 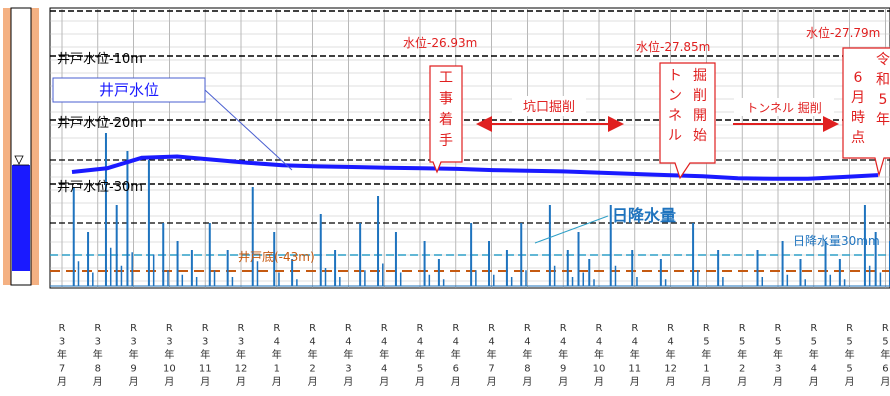 What do you see at coordinates (129, 90) in the screenshot?
I see `legend-well-level: 井戸水位` at bounding box center [129, 90].